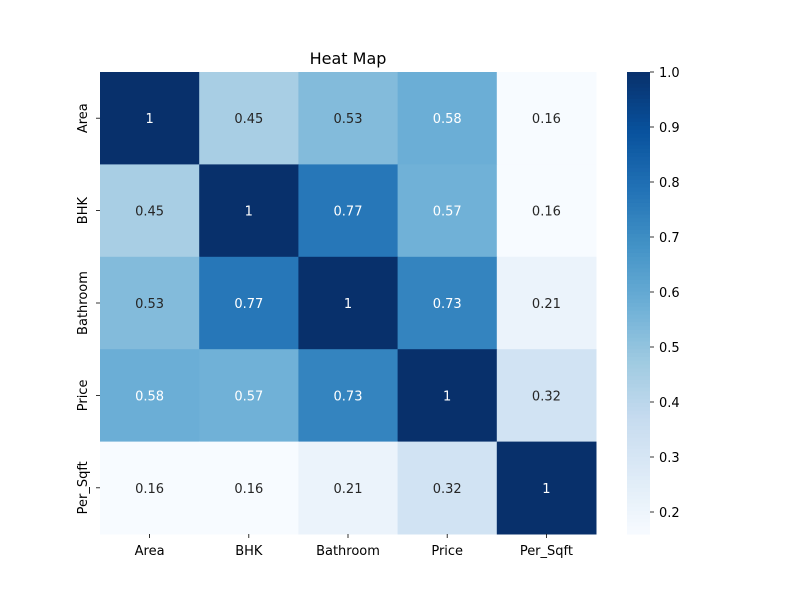 The image size is (800, 600). Describe the element at coordinates (669, 513) in the screenshot. I see `colorbar-tick-label: 0.2` at that location.